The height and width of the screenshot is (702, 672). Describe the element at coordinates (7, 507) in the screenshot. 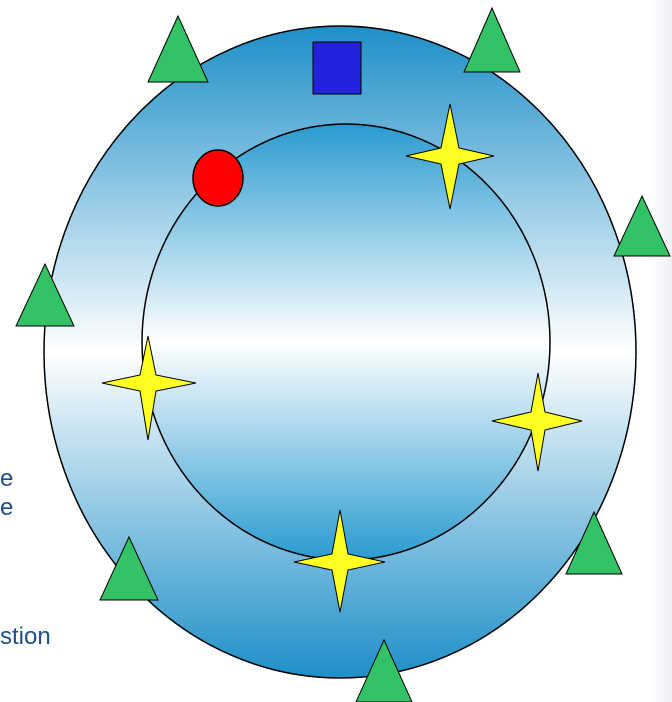

I see `text-fragment-2: e` at that location.